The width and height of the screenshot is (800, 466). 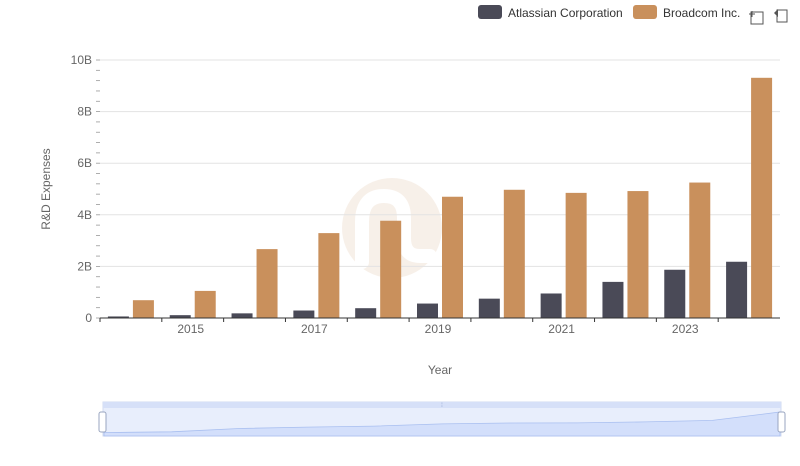 What do you see at coordinates (205, 304) in the screenshot?
I see `bar-broadcom-inc--2015` at bounding box center [205, 304].